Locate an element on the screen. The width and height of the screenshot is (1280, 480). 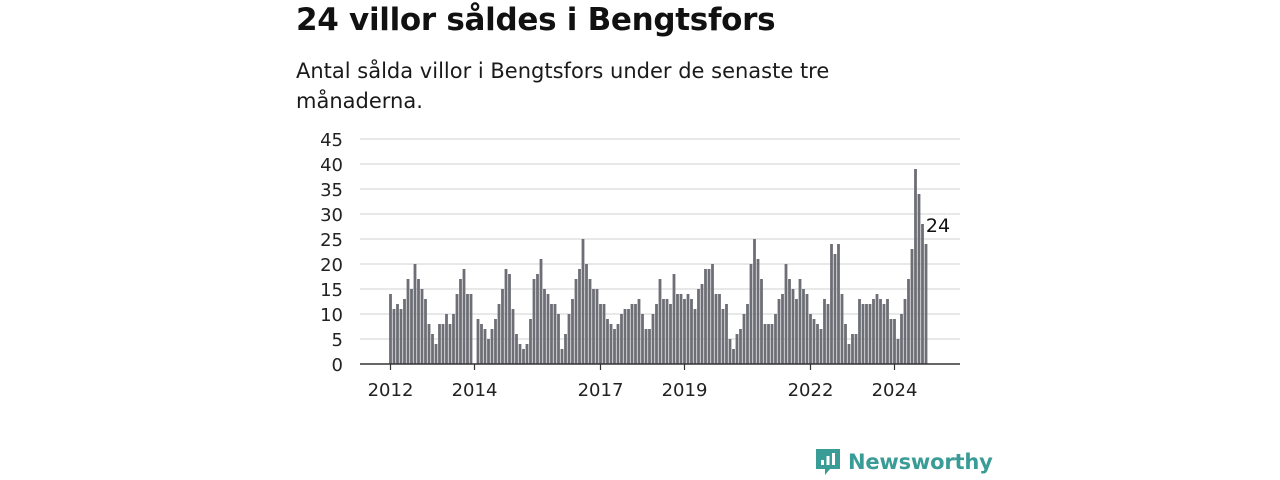
newsworthy-brand: Newsworthy is located at coordinates (903, 462).